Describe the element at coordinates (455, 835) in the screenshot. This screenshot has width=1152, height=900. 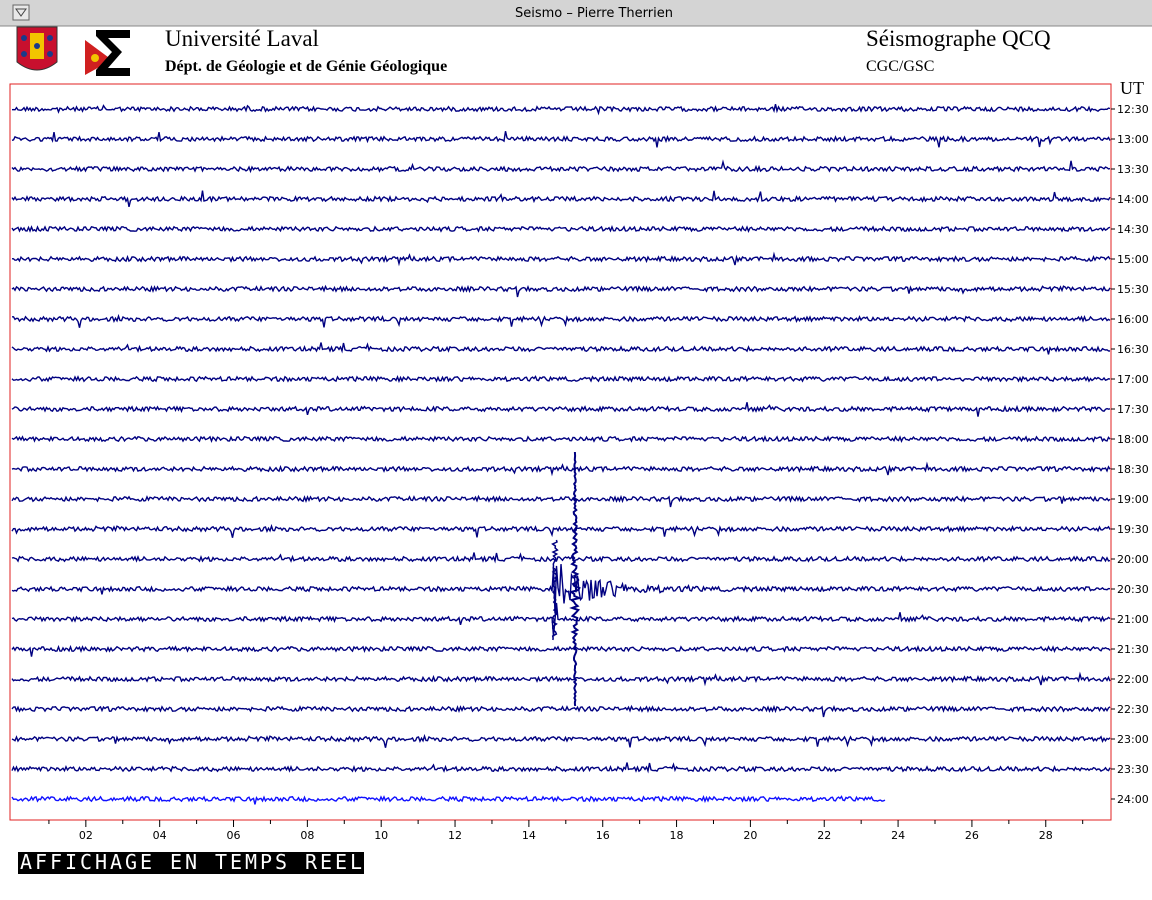
I see `x-label: 12` at that location.